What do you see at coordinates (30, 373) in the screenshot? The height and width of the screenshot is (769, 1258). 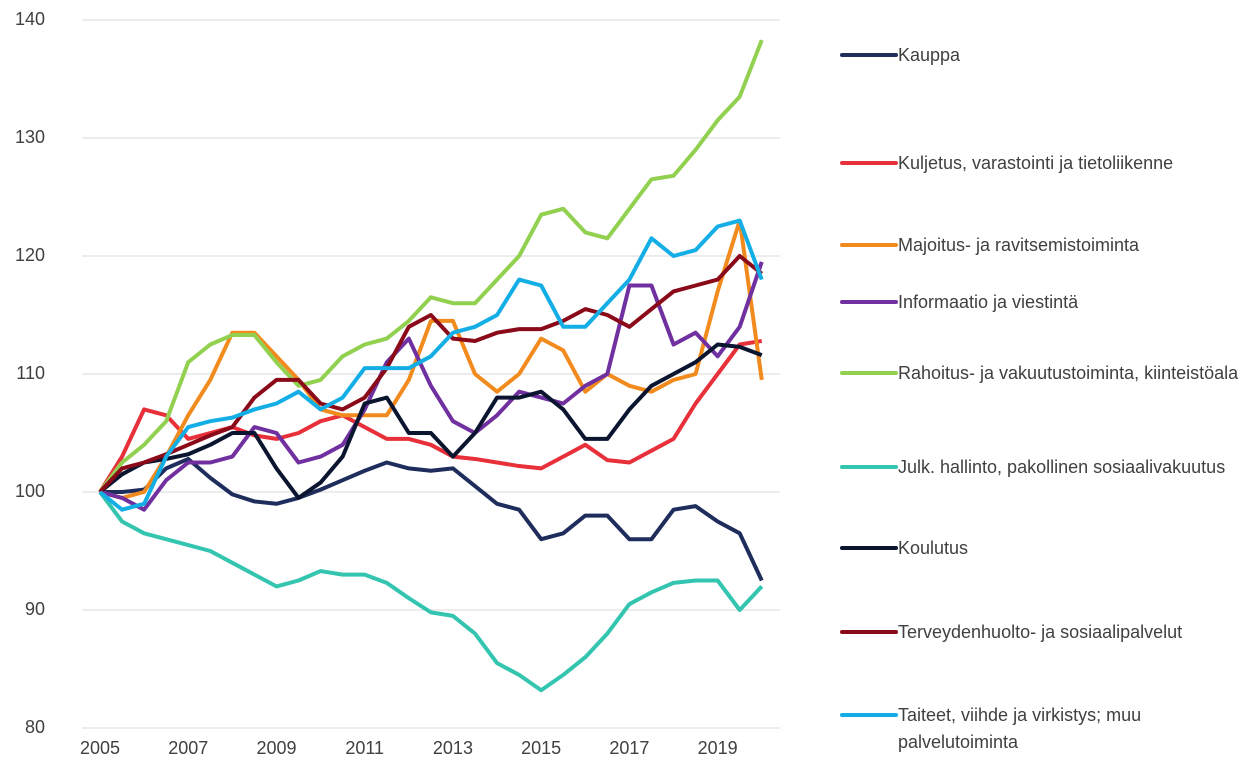 I see `y-tick-label: 110` at bounding box center [30, 373].